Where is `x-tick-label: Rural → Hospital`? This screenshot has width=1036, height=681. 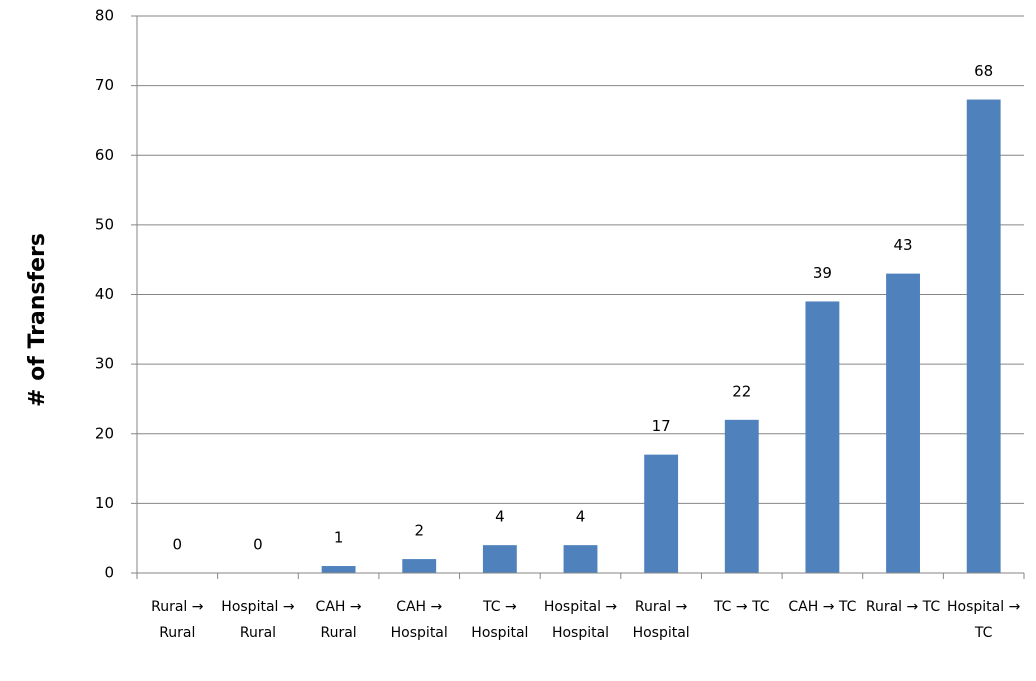
x-tick-label: Rural → Hospital is located at coordinates (661, 620).